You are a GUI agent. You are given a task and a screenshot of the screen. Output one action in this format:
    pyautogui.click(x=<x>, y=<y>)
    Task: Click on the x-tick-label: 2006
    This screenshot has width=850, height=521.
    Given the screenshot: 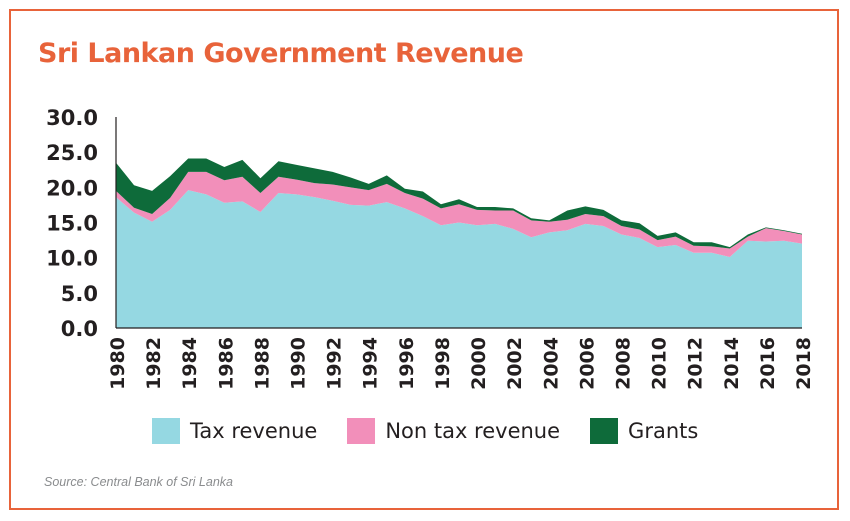 What is the action you would take?
    pyautogui.click(x=587, y=363)
    